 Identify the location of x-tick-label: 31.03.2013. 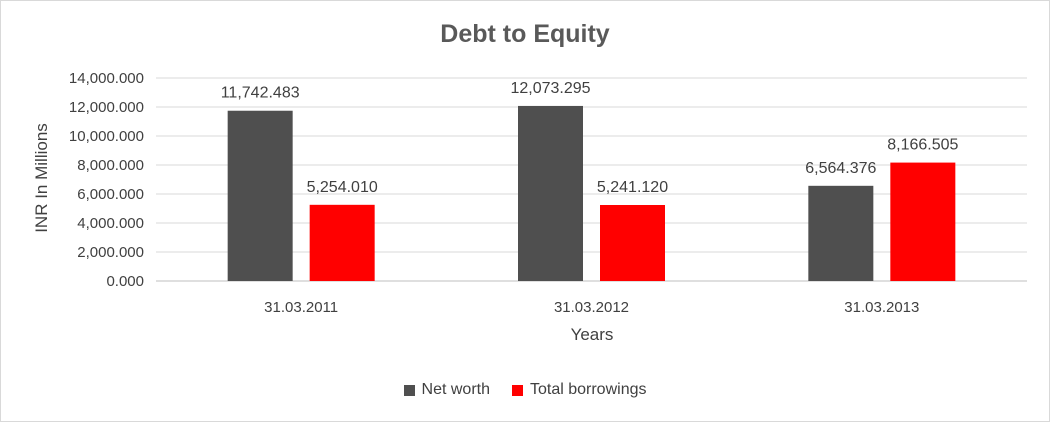
(881, 307).